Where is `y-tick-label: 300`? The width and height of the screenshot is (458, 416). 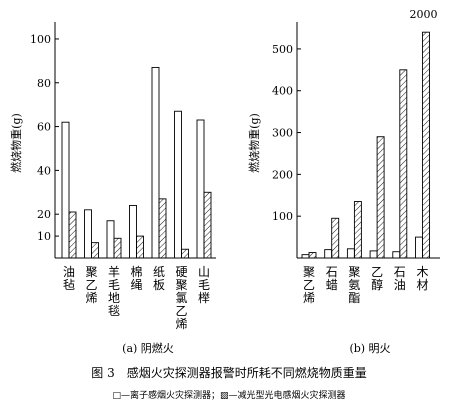 y-tick-label: 300 is located at coordinates (282, 133).